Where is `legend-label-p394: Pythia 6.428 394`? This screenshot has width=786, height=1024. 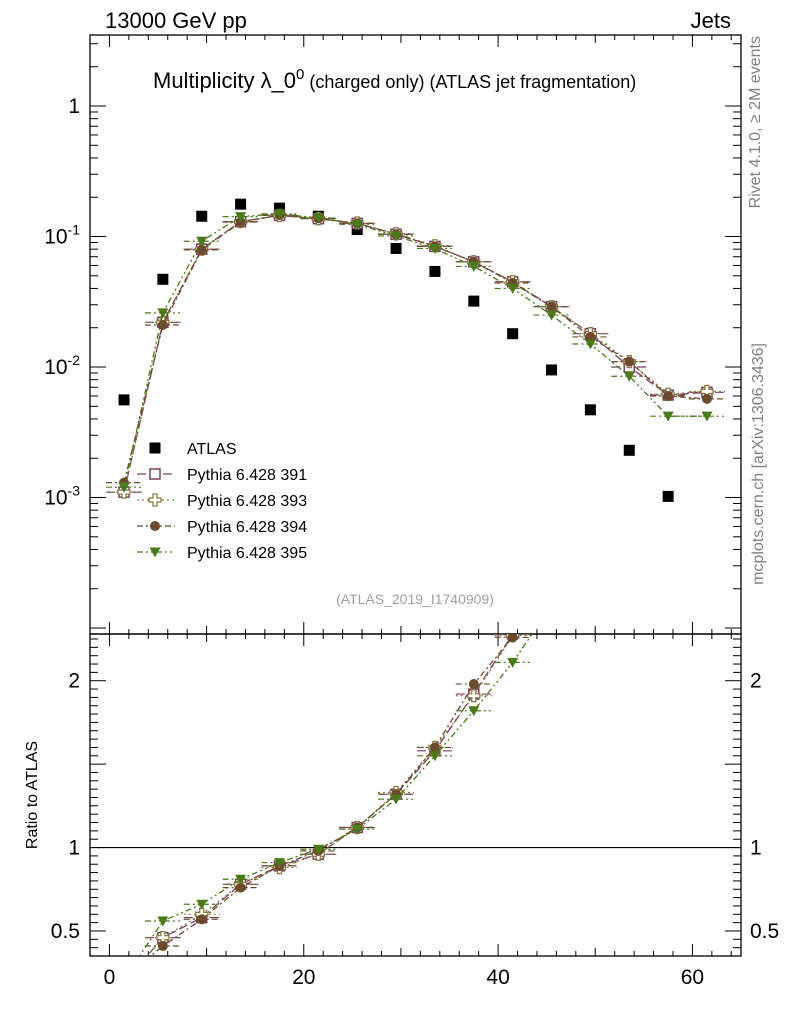
legend-label-p394: Pythia 6.428 394 is located at coordinates (247, 527).